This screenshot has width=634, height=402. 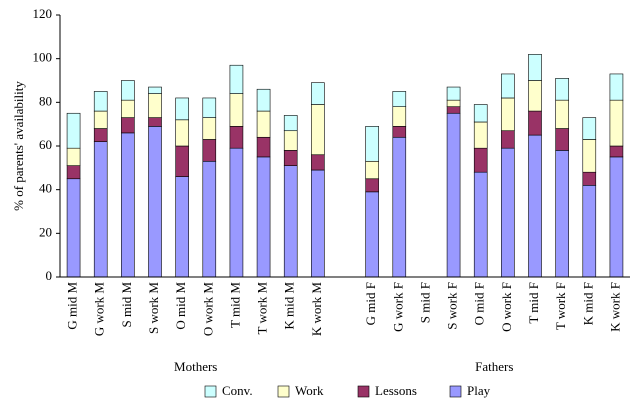 What do you see at coordinates (45, 231) in the screenshot?
I see `y-tick-label: 20` at bounding box center [45, 231].